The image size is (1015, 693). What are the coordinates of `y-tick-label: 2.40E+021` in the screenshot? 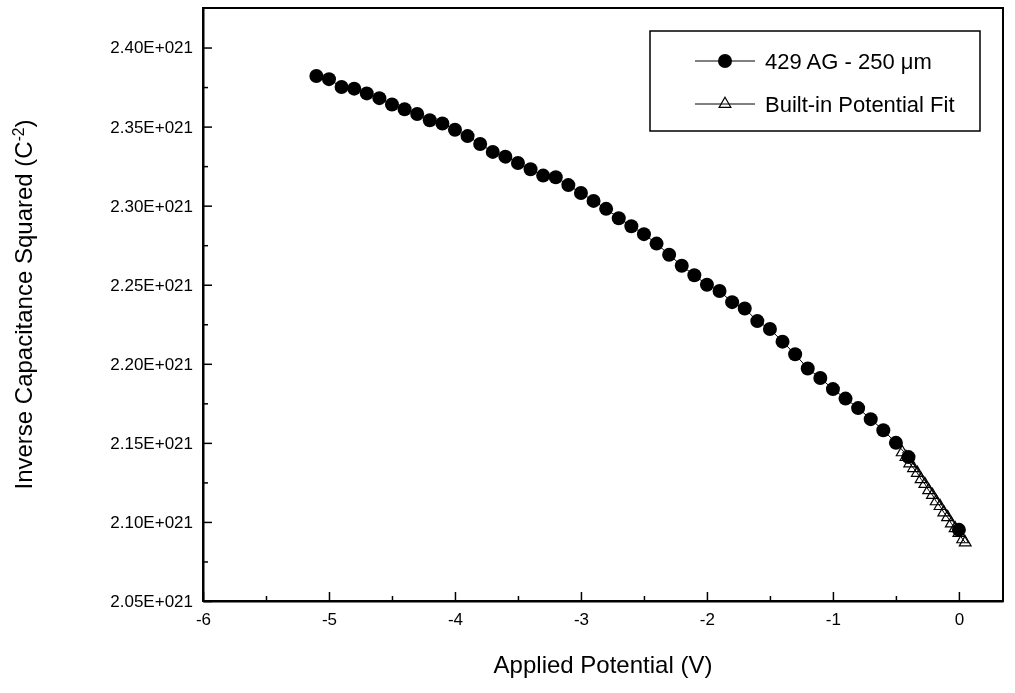 It's located at (151, 48).